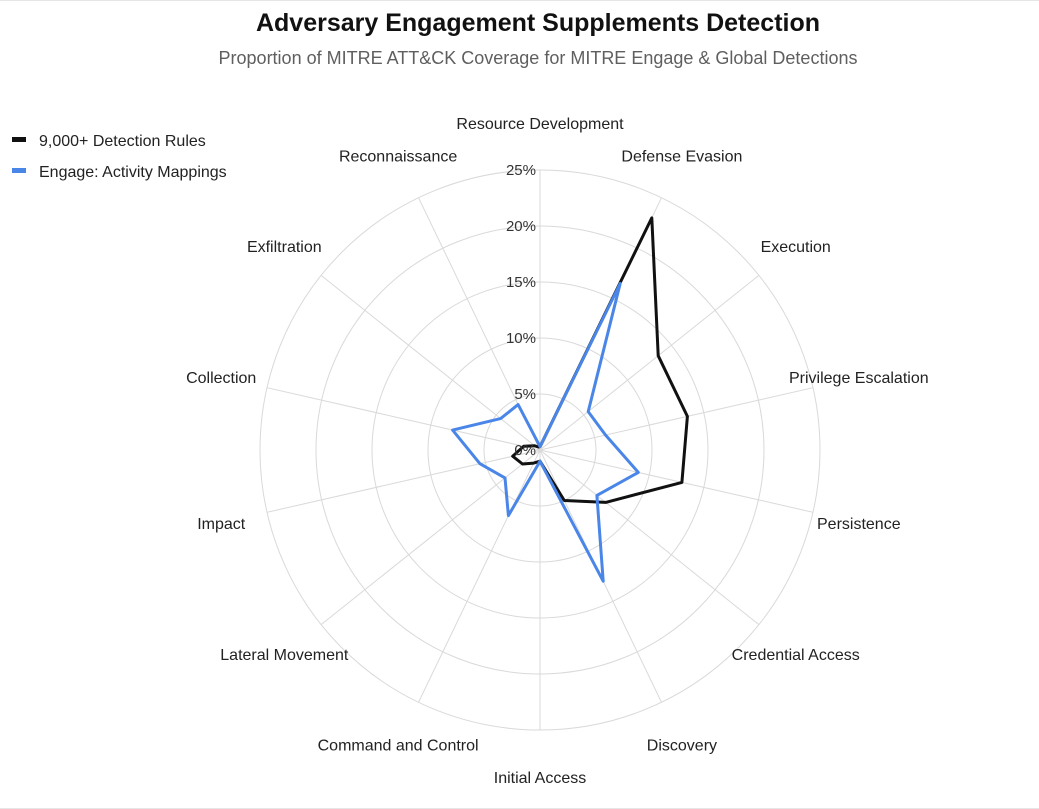 The width and height of the screenshot is (1039, 809). What do you see at coordinates (521, 170) in the screenshot?
I see `tick-label: 25%` at bounding box center [521, 170].